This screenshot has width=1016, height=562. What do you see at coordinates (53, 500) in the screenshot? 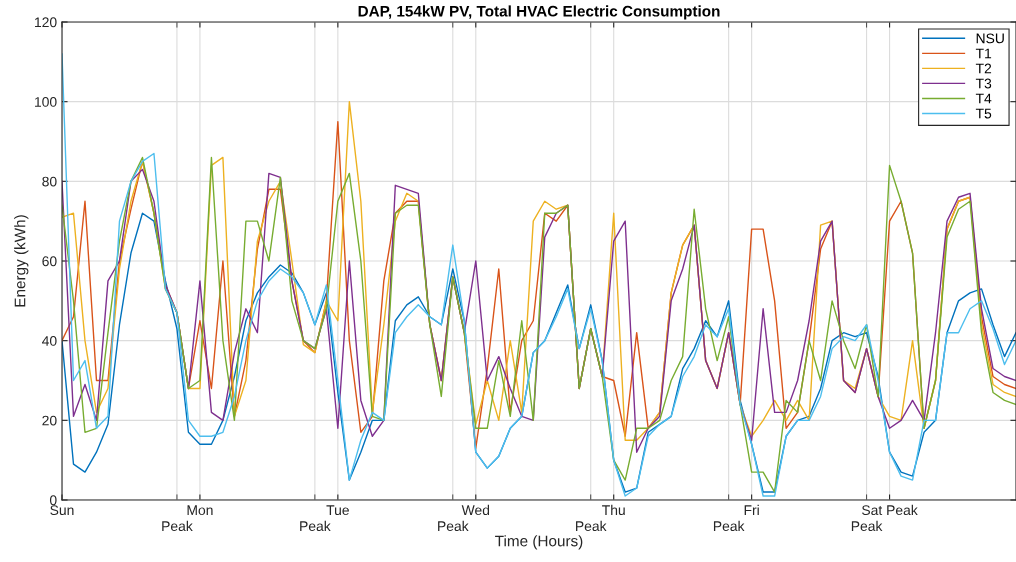
I see `y-tick-label: 0` at bounding box center [53, 500].